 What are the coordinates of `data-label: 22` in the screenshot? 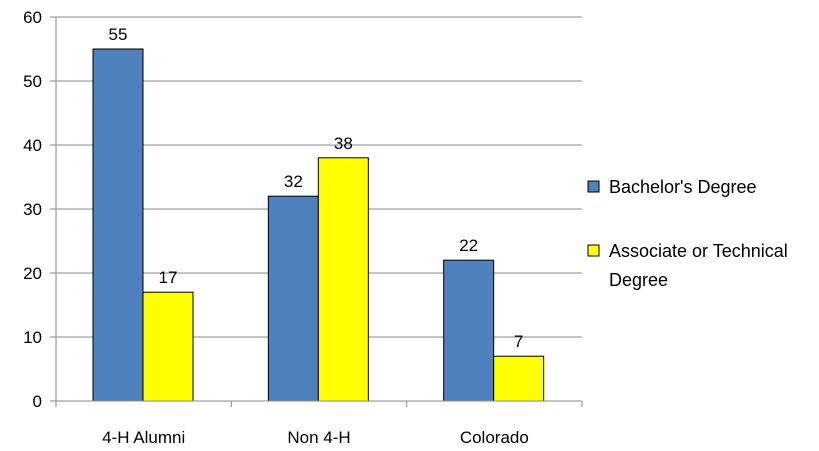 It's located at (468, 245).